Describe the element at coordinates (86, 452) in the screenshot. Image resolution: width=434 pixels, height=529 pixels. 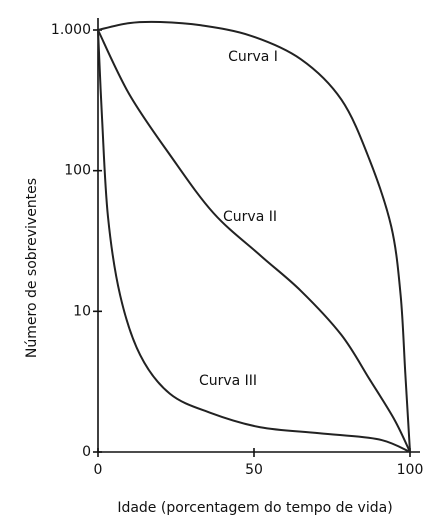
I see `y-tick-label: 0` at that location.